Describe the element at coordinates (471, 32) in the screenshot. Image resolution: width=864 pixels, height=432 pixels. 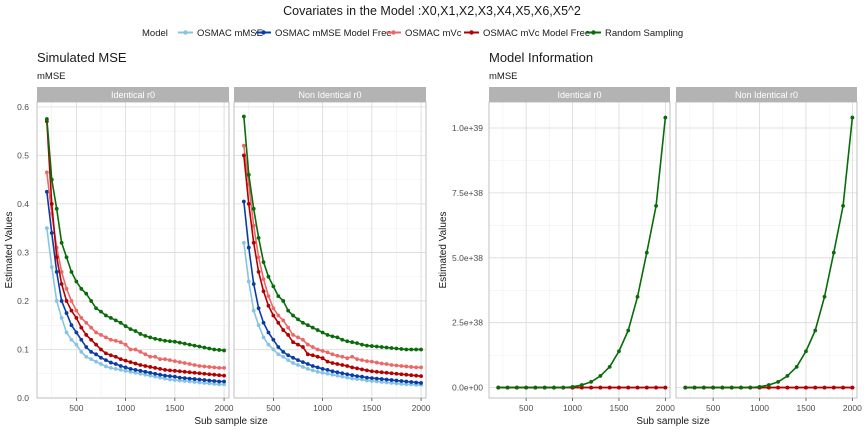
I see `legend-marker-osmac-mvc-model-free` at that location.